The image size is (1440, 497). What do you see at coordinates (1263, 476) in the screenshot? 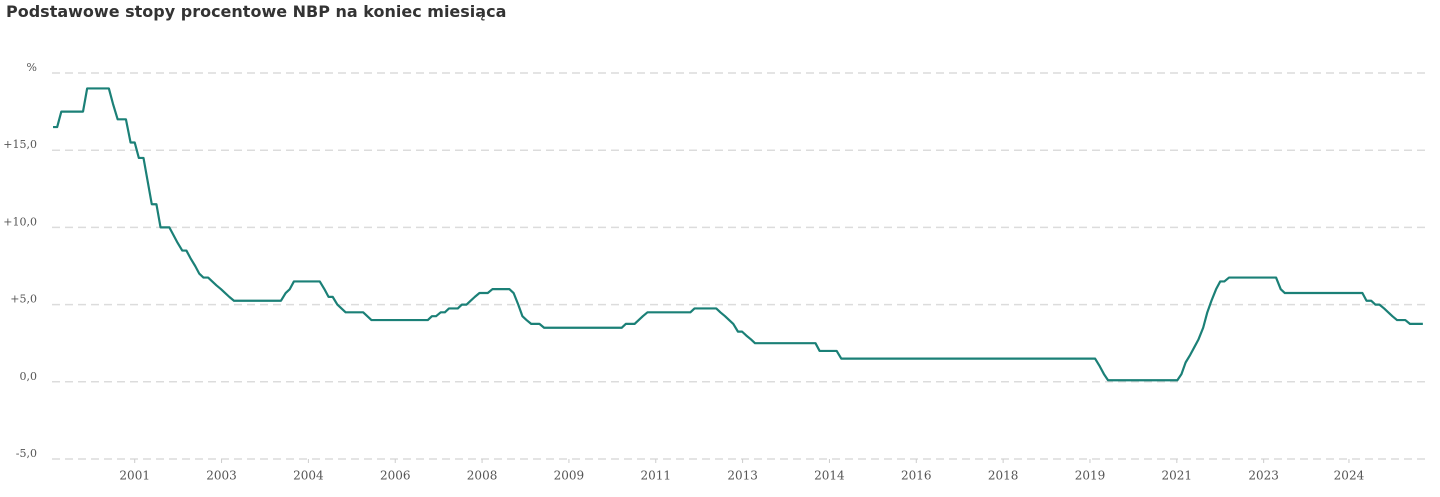
I see `x-tick-label: 2023` at bounding box center [1263, 476].